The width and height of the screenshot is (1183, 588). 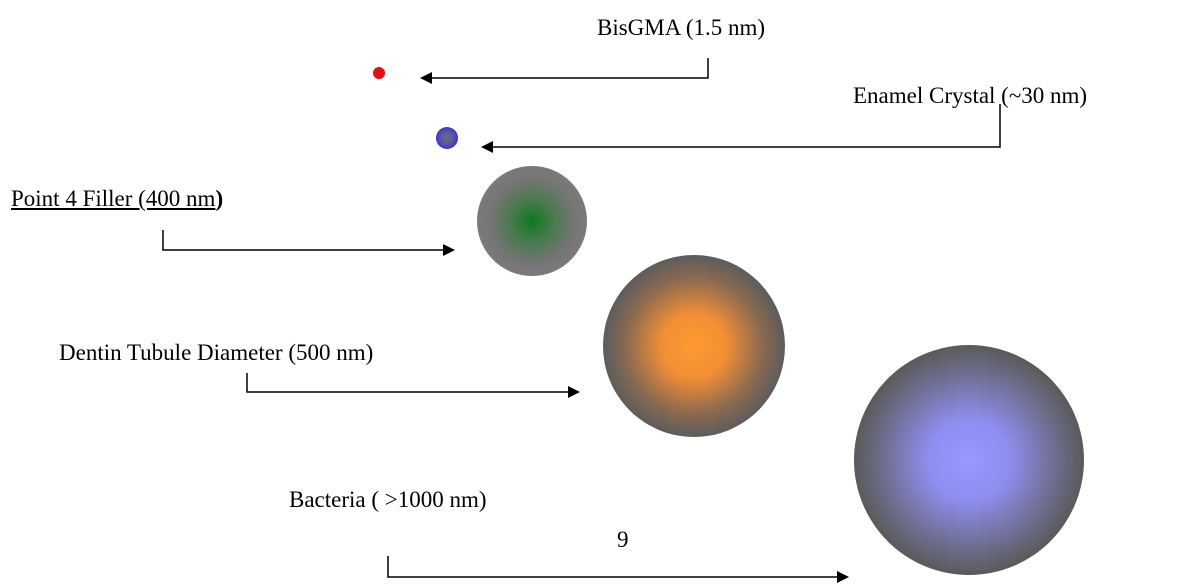 What do you see at coordinates (681, 27) in the screenshot?
I see `bisgma-label: BisGMA (1.5 nm)` at bounding box center [681, 27].